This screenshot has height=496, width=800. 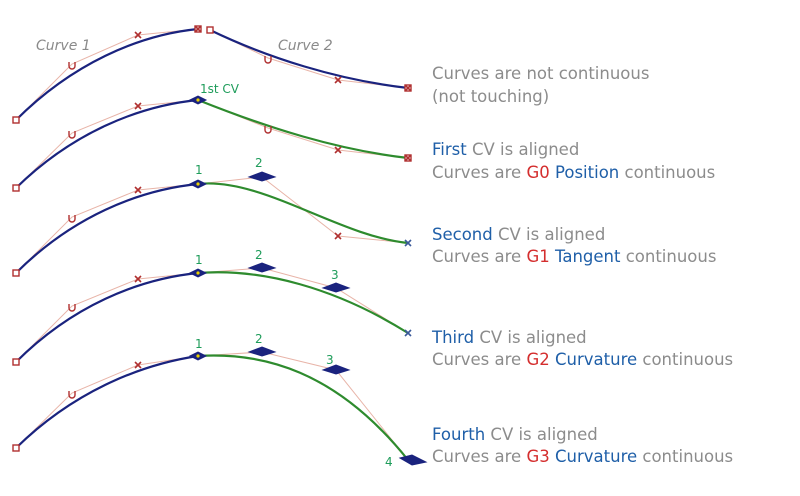 I want to click on caption-not-continuous: Curves are not continuous (not touching), so click(x=540, y=85).